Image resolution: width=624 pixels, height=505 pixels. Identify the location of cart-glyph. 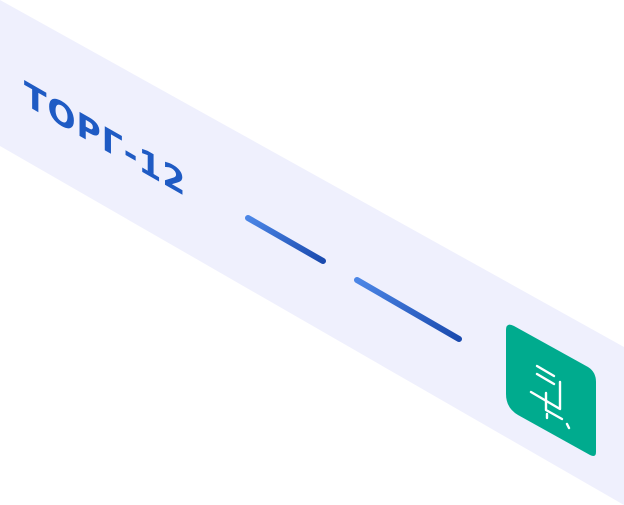
(550, 397).